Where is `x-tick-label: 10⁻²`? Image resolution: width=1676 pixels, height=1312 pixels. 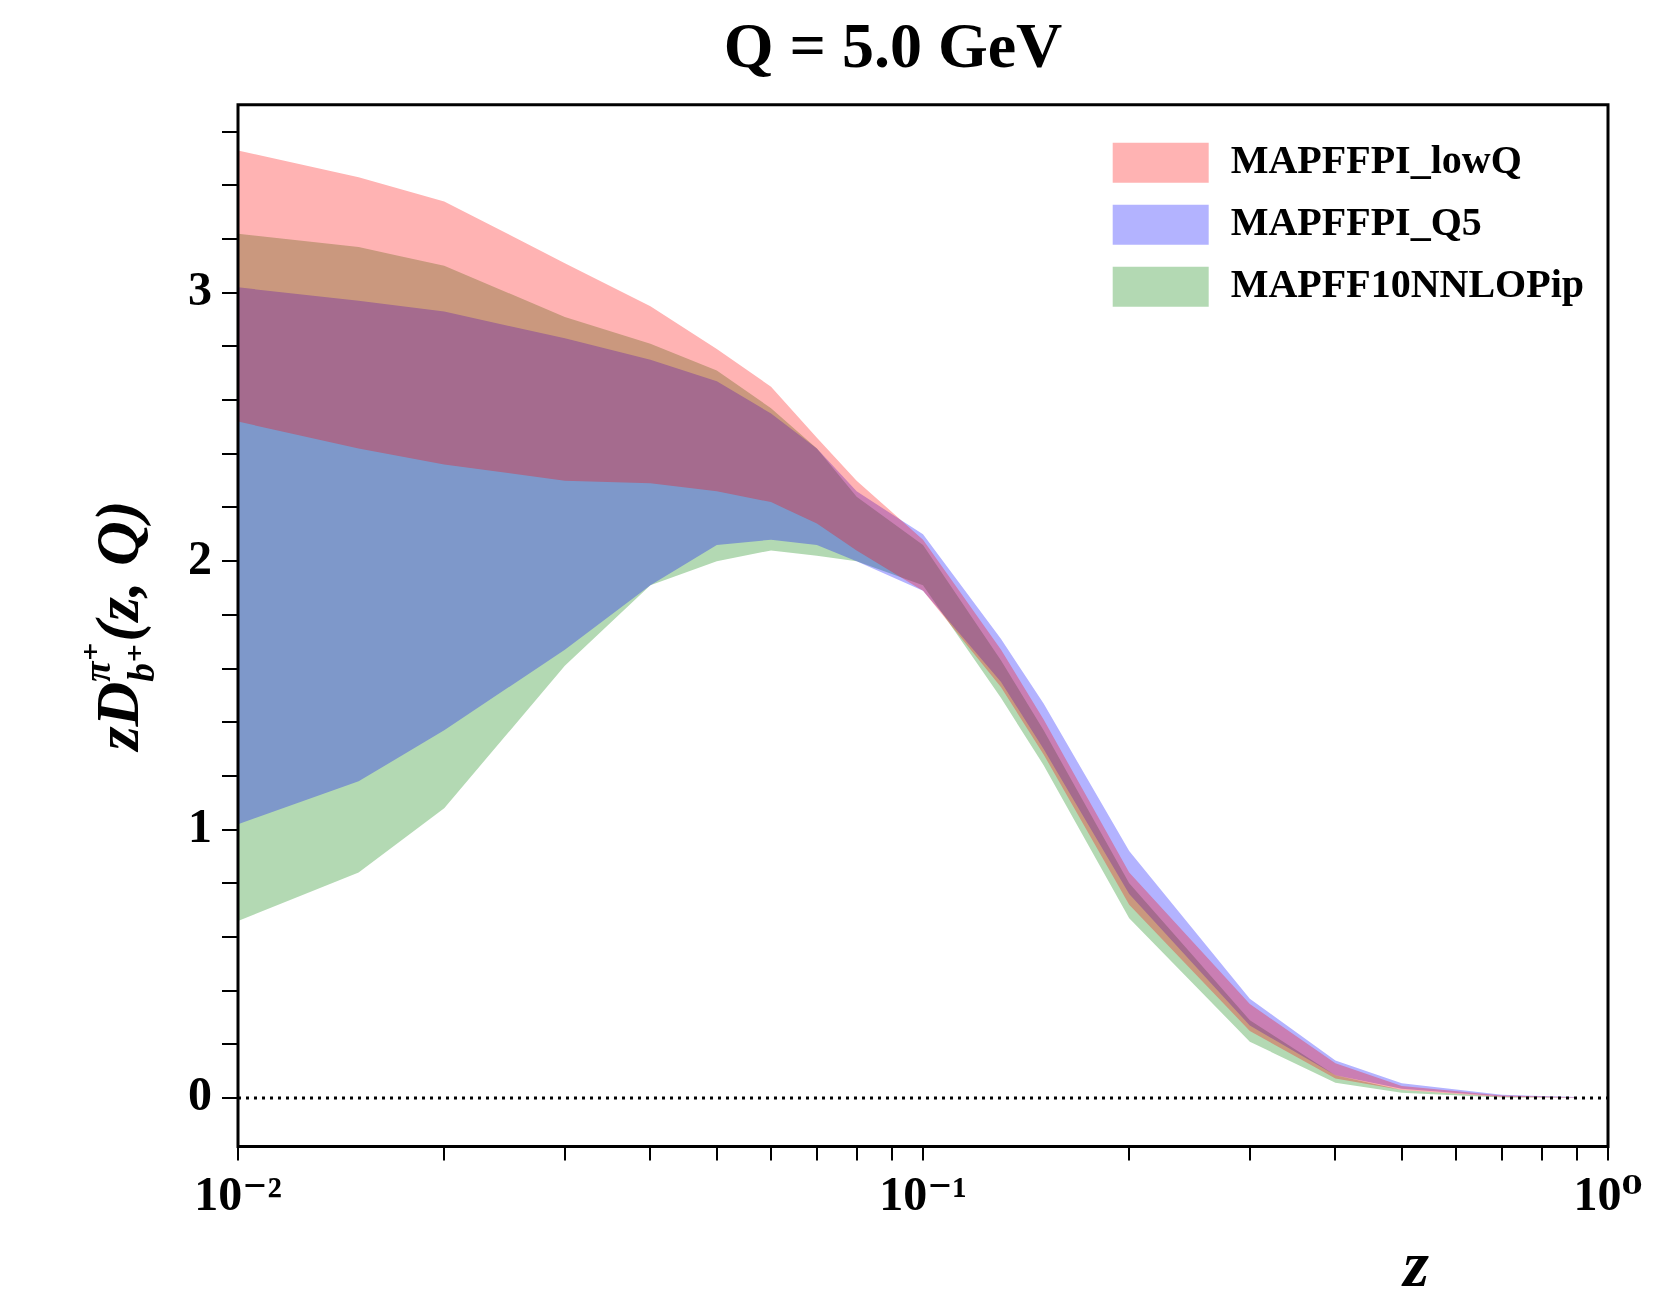
x-tick-label: 10⁻² is located at coordinates (238, 1193).